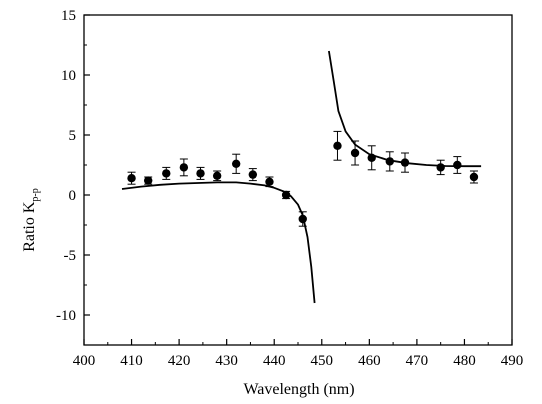  Describe the element at coordinates (73, 196) in the screenshot. I see `y-tick-label: 0` at that location.